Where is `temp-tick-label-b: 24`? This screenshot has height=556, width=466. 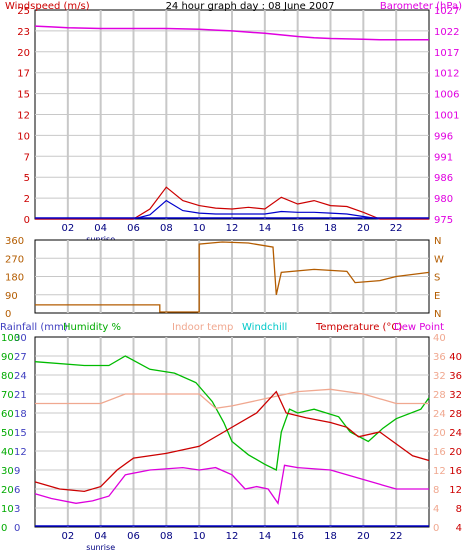 temp-tick-label-b: 24 is located at coordinates (455, 433).